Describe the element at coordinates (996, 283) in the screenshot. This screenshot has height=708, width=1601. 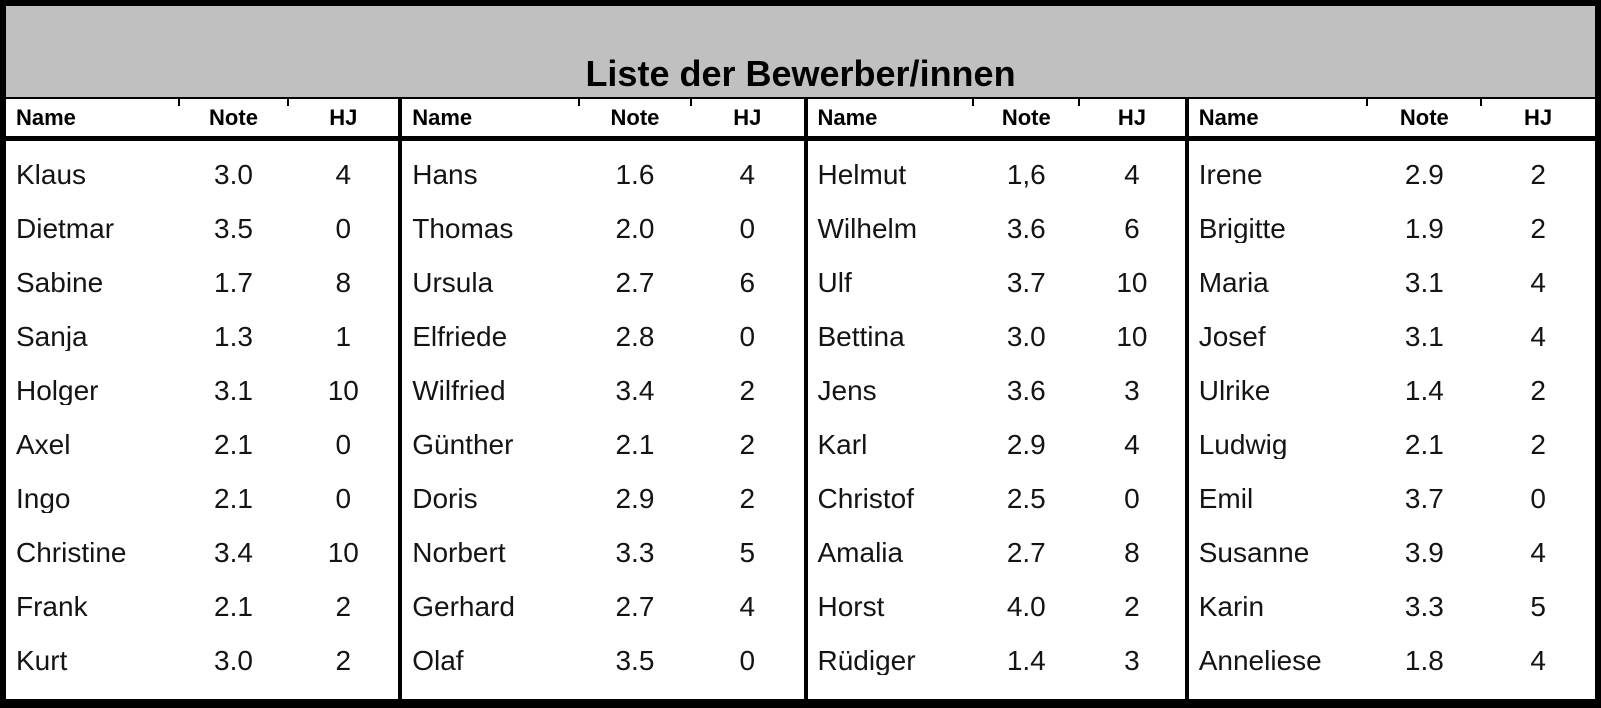
I see `table-row: Ulf 3.7 10` at that location.